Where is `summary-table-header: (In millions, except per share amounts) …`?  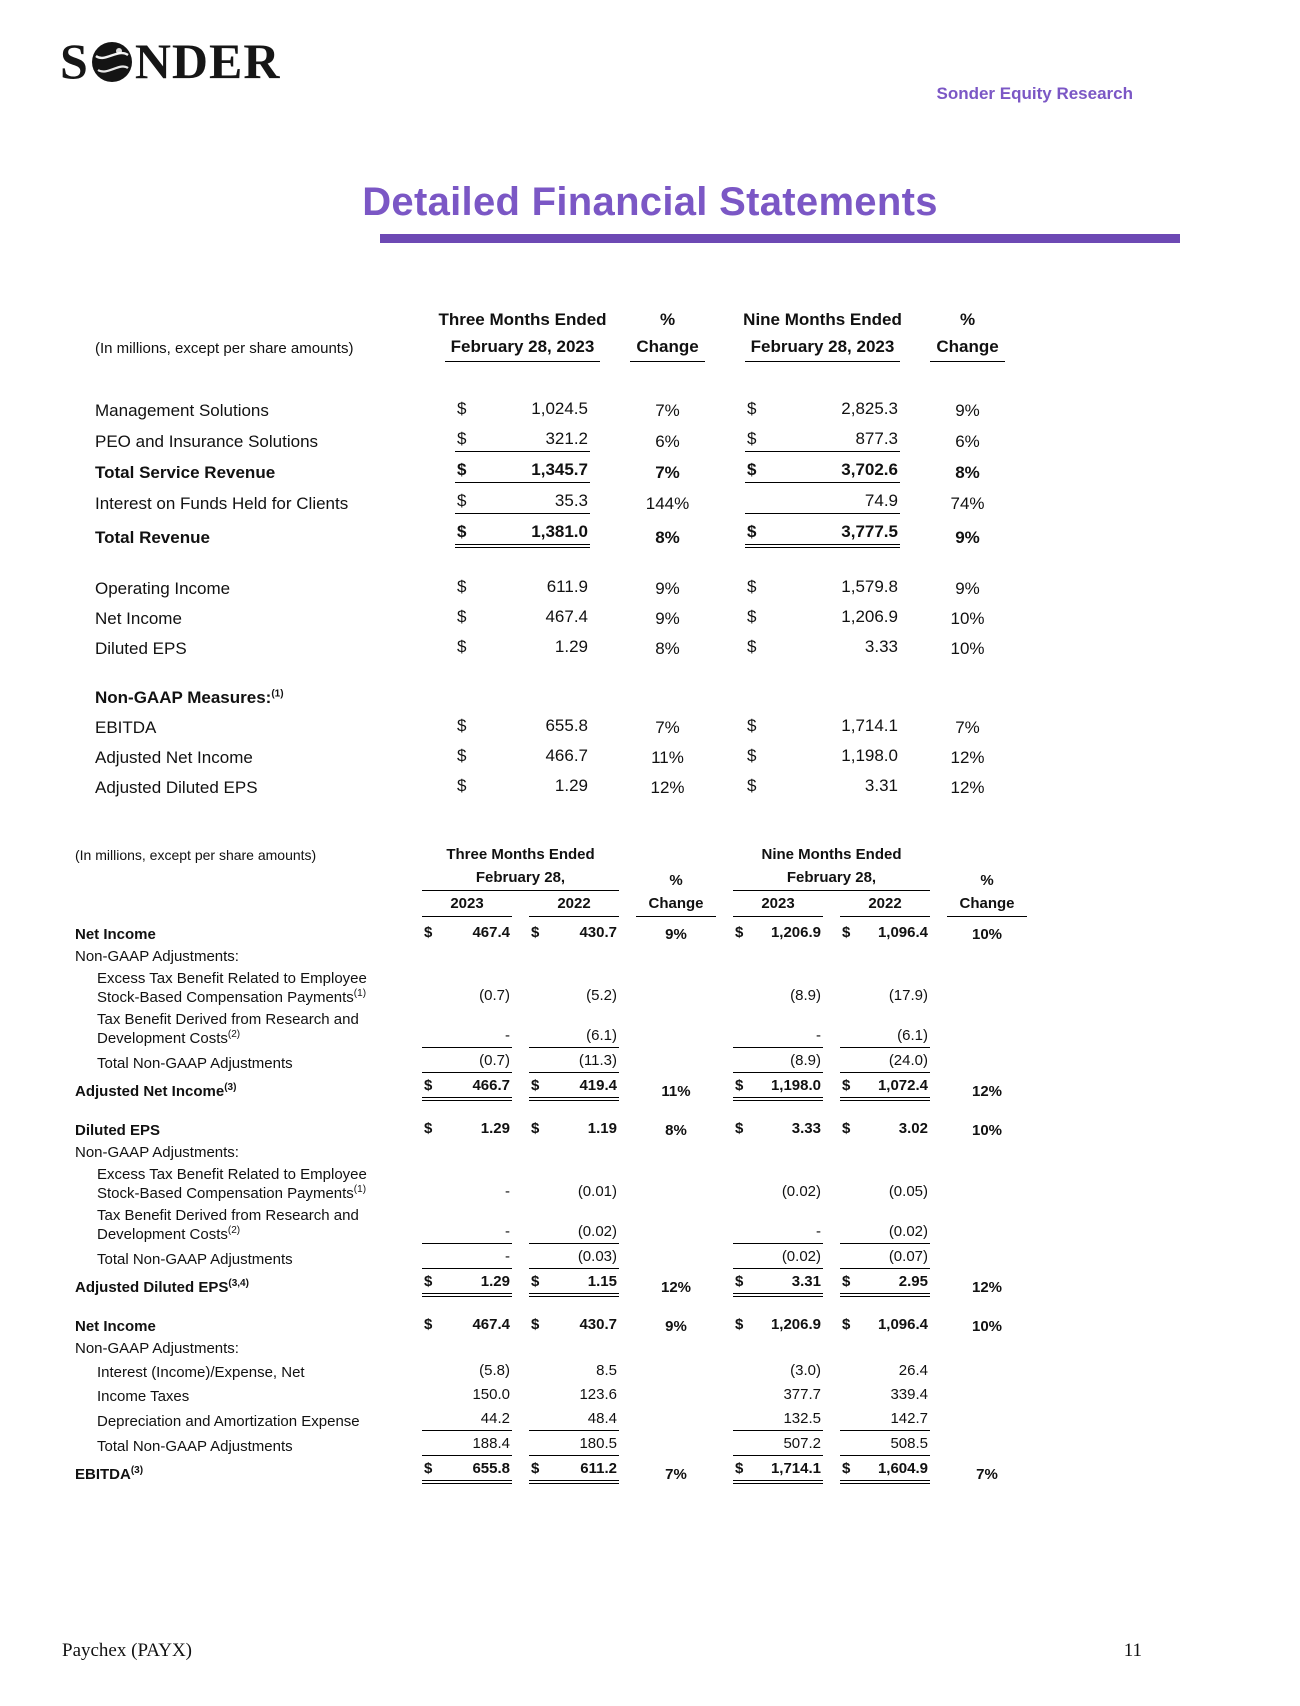 summary-table-header: (In millions, except per share amounts) … is located at coordinates (565, 334).